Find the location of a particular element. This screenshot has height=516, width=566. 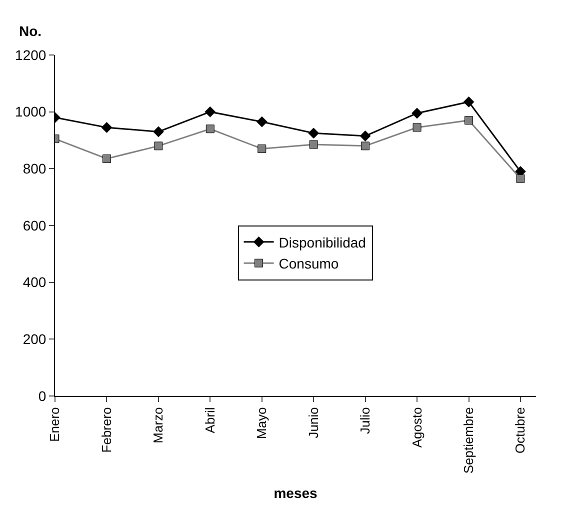

x-tick-label: Julio is located at coordinates (365, 420).